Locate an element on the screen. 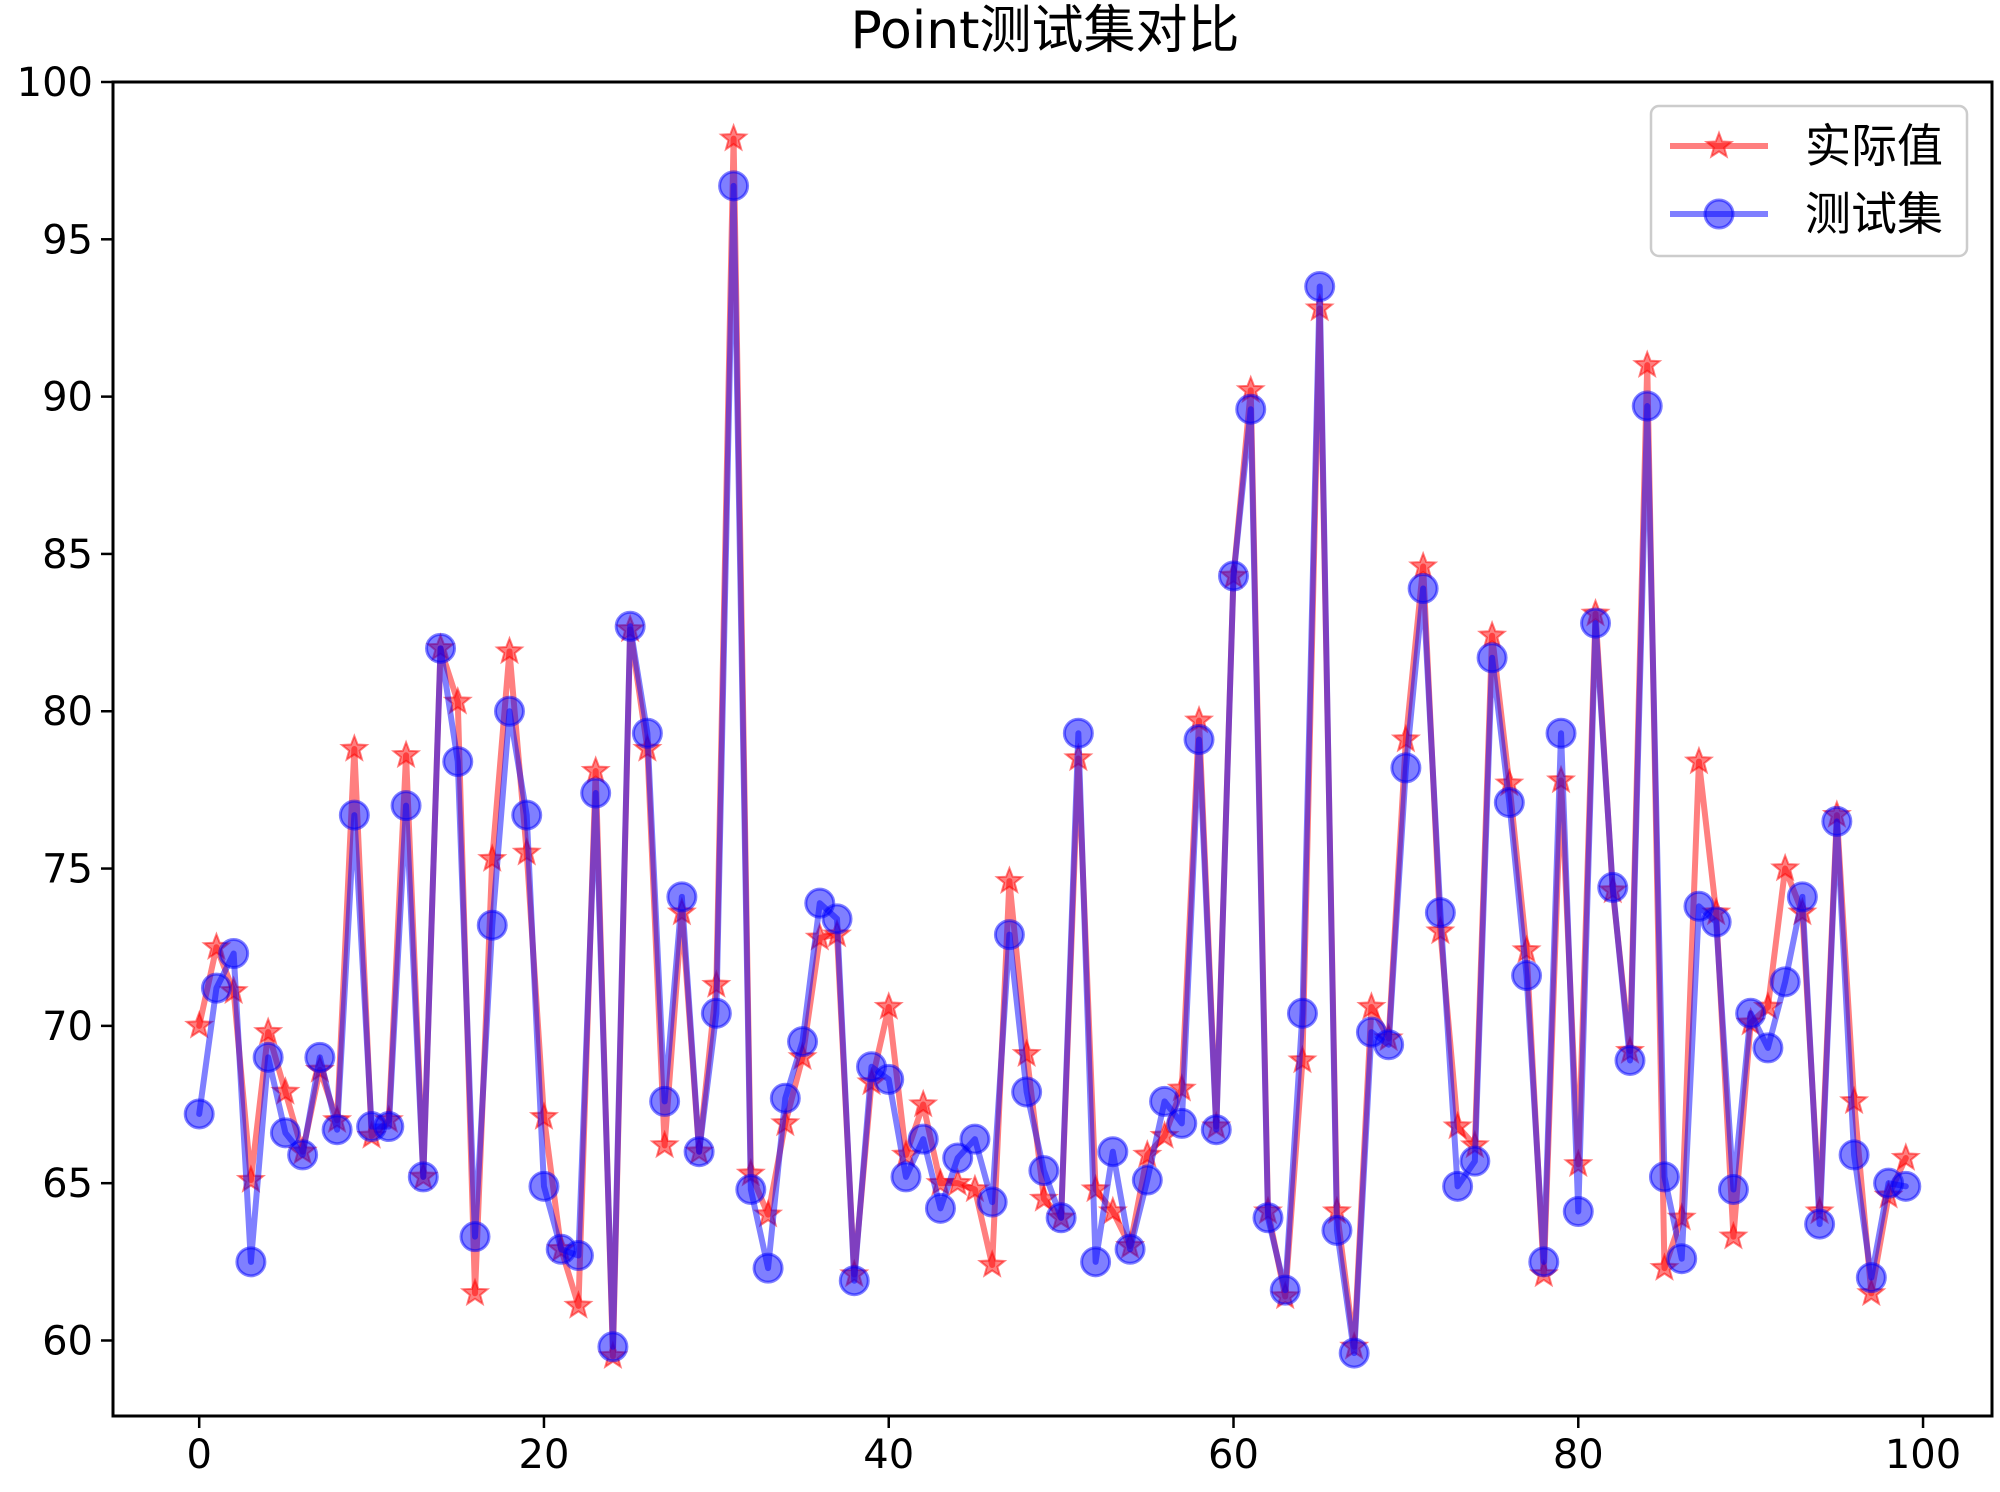 Image resolution: width=2000 pixels, height=1492 pixels. y-tick-label: 75 is located at coordinates (67, 870).